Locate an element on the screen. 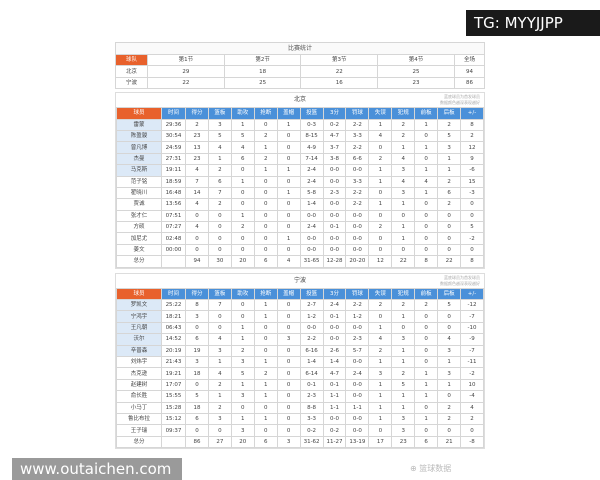 This screenshot has width=600, height=480. stat-cell: 4-7 is located at coordinates (334, 136).